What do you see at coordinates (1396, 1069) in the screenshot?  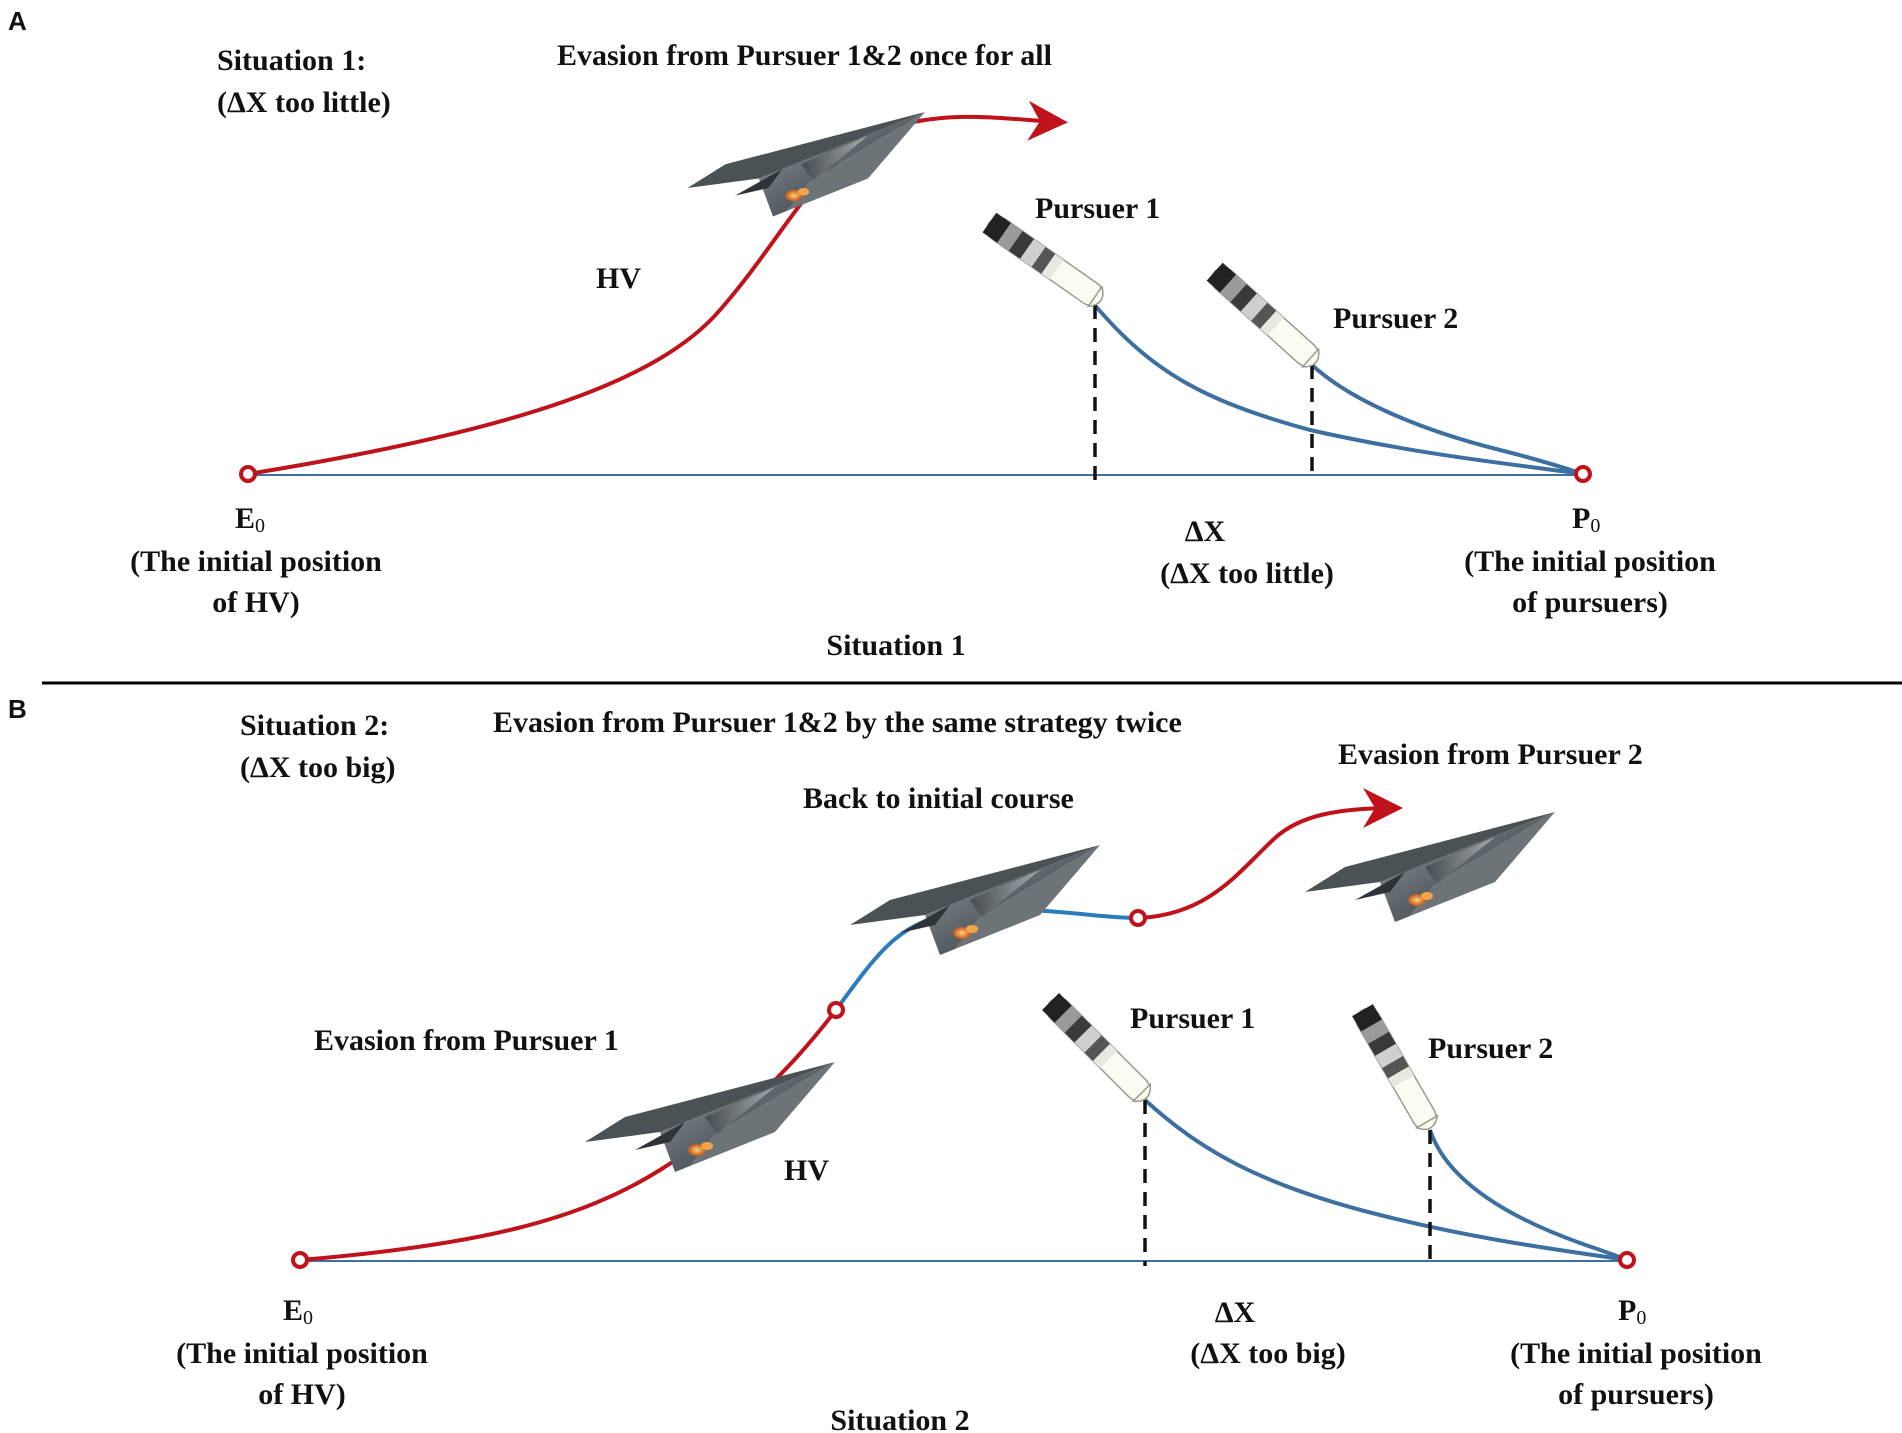 I see `panel-b-pursuer2-missile-icon` at bounding box center [1396, 1069].